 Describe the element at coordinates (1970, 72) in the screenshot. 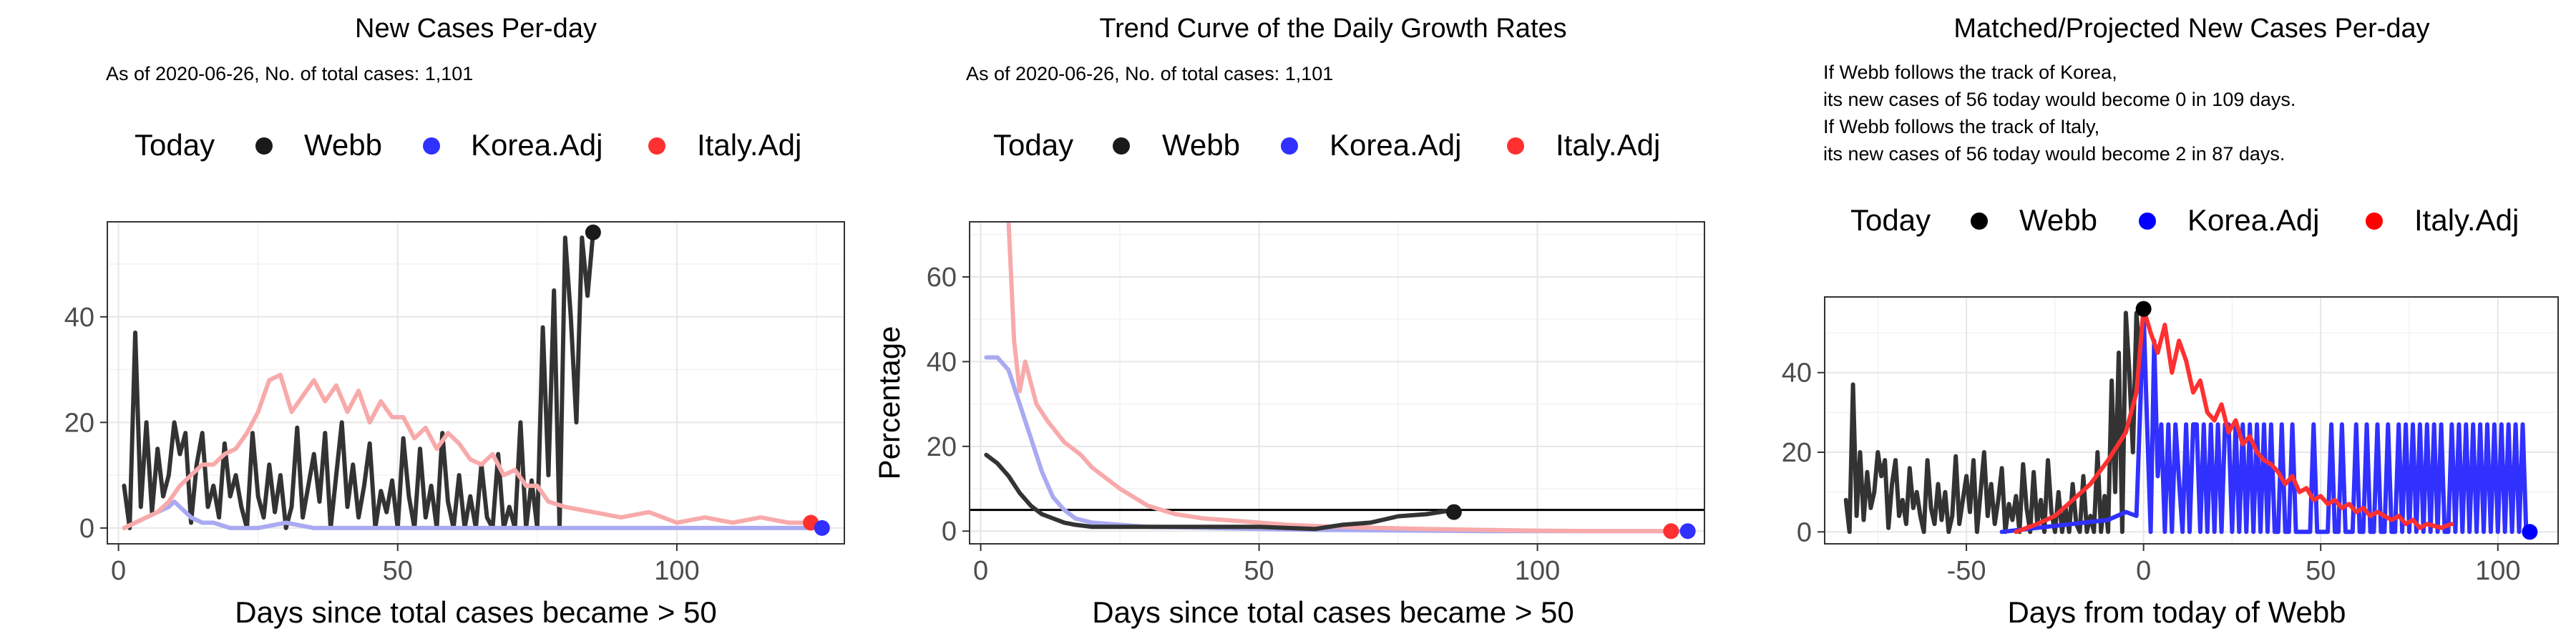

I see `annotation-line-1: If Webb follows the track of Korea,` at that location.